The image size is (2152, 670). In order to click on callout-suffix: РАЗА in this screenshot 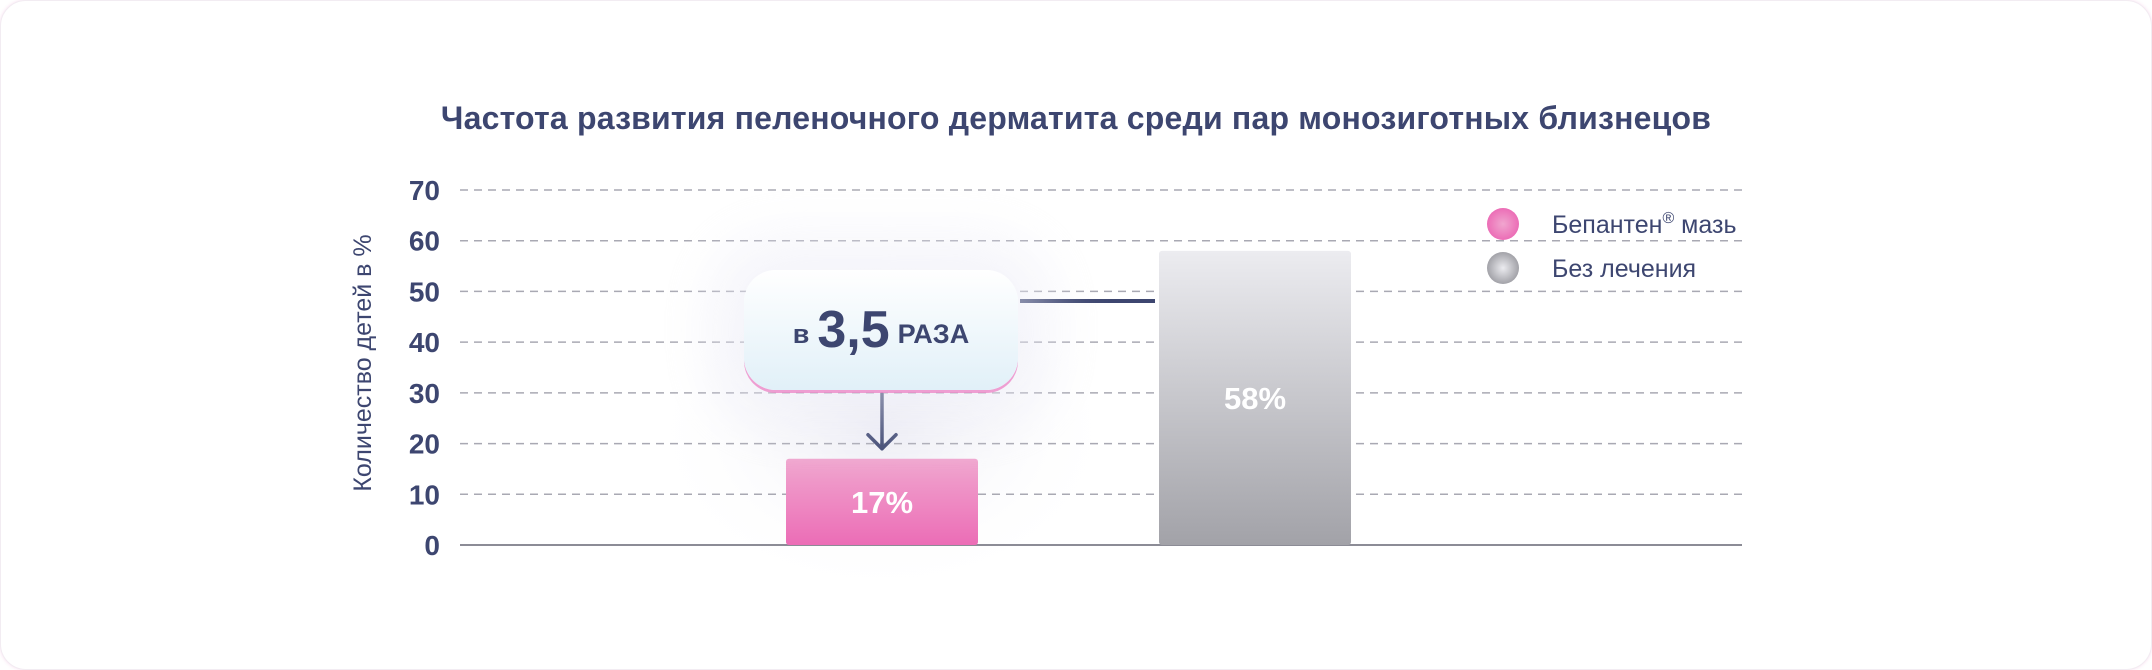, I will do `click(933, 333)`.